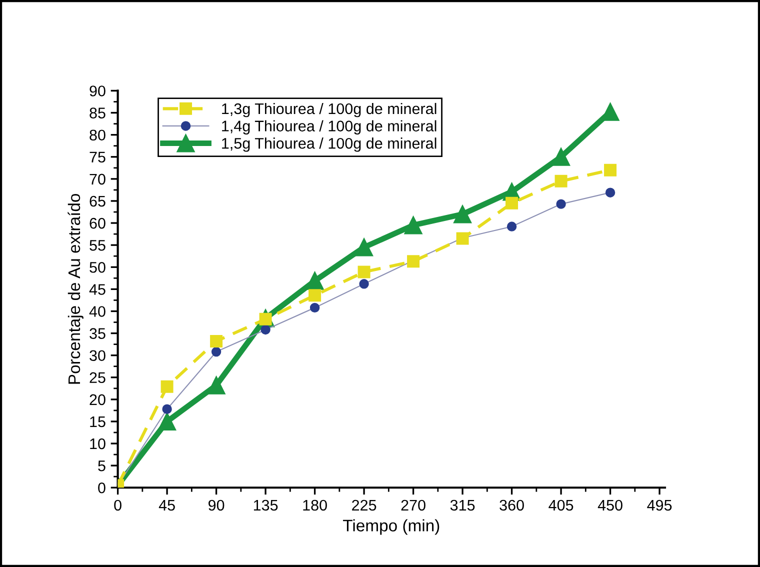  I want to click on x-tick-label: 90, so click(216, 505).